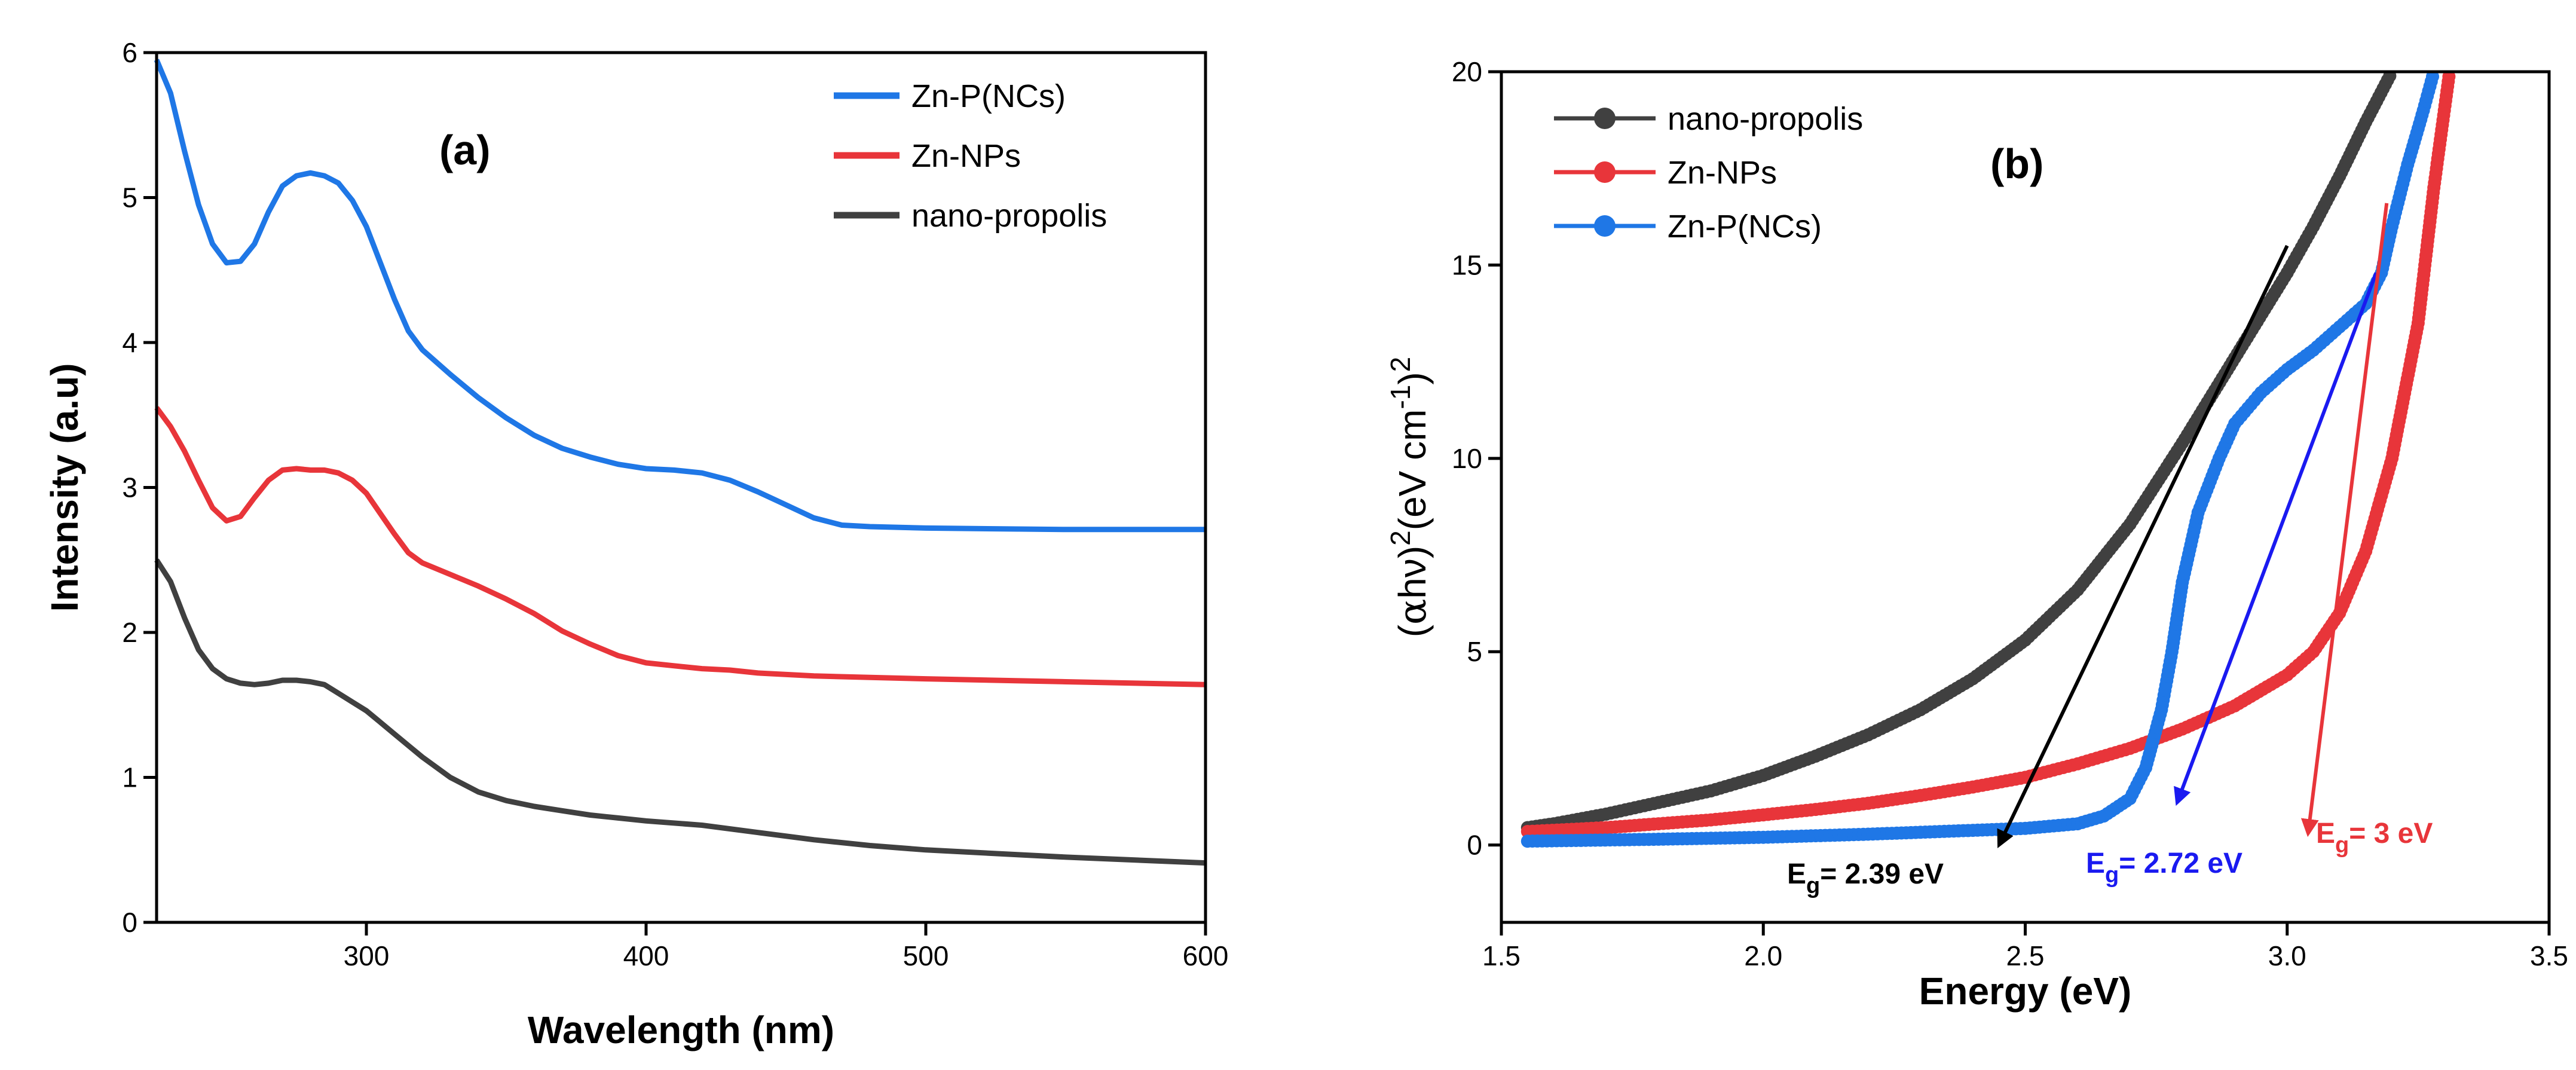 The image size is (2576, 1070). I want to click on legend-label-a-0: Zn-P(NCs), so click(988, 96).